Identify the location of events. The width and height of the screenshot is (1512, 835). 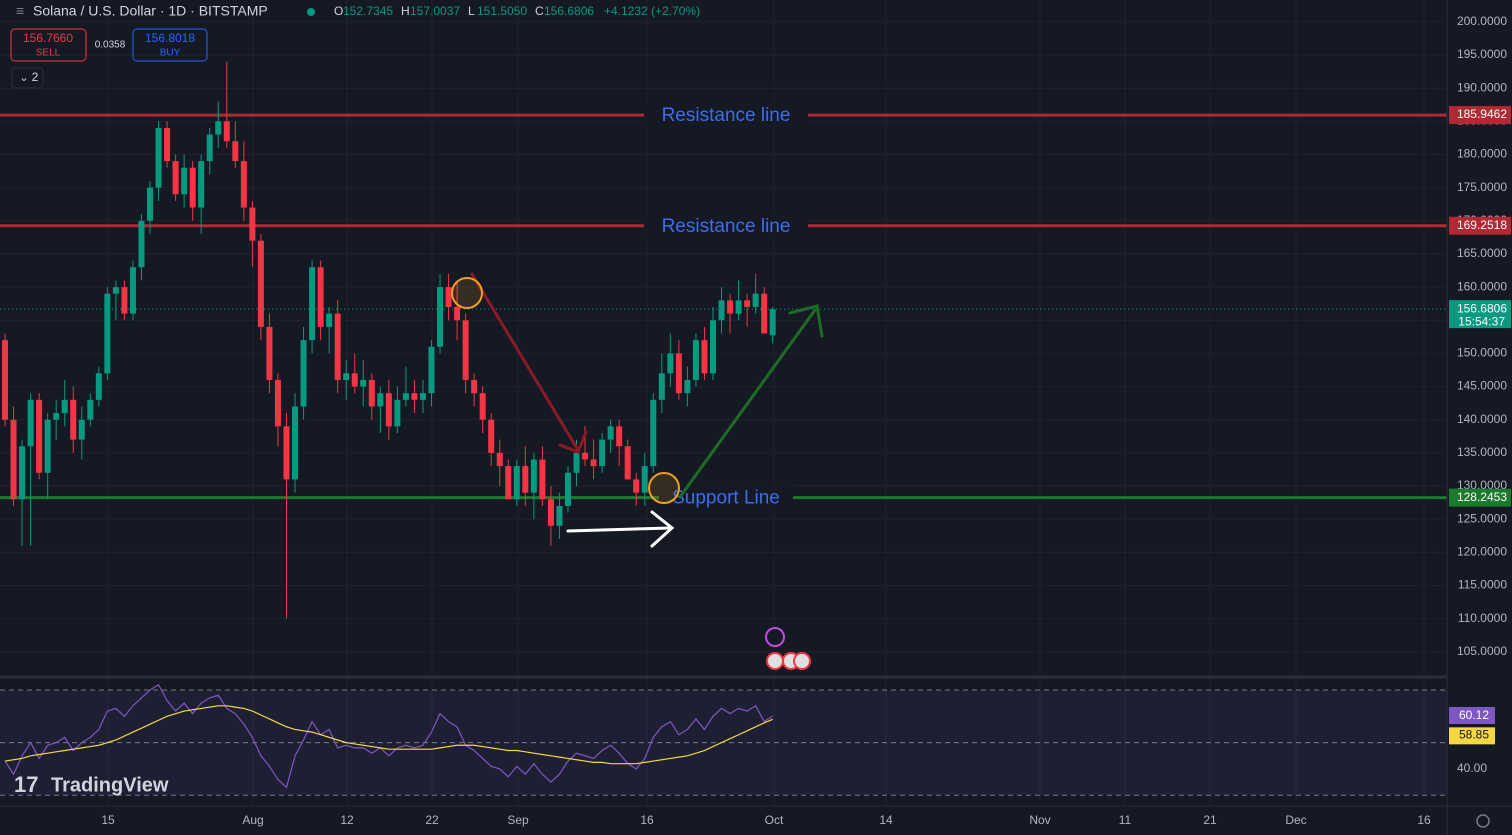
(788, 648).